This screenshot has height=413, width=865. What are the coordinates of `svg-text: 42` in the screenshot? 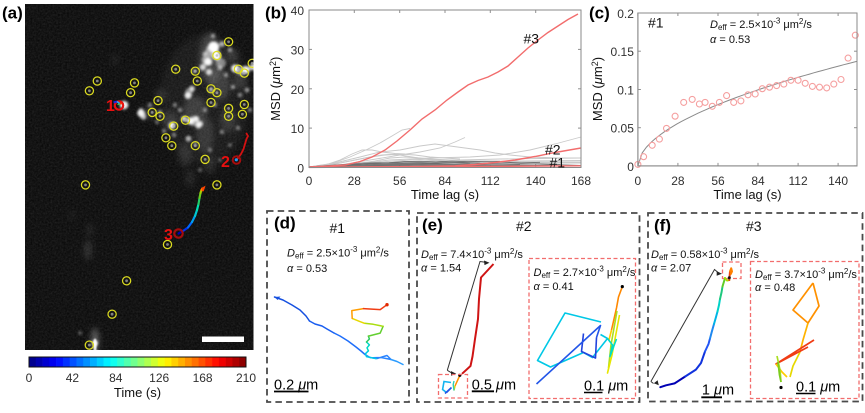 It's located at (73, 378).